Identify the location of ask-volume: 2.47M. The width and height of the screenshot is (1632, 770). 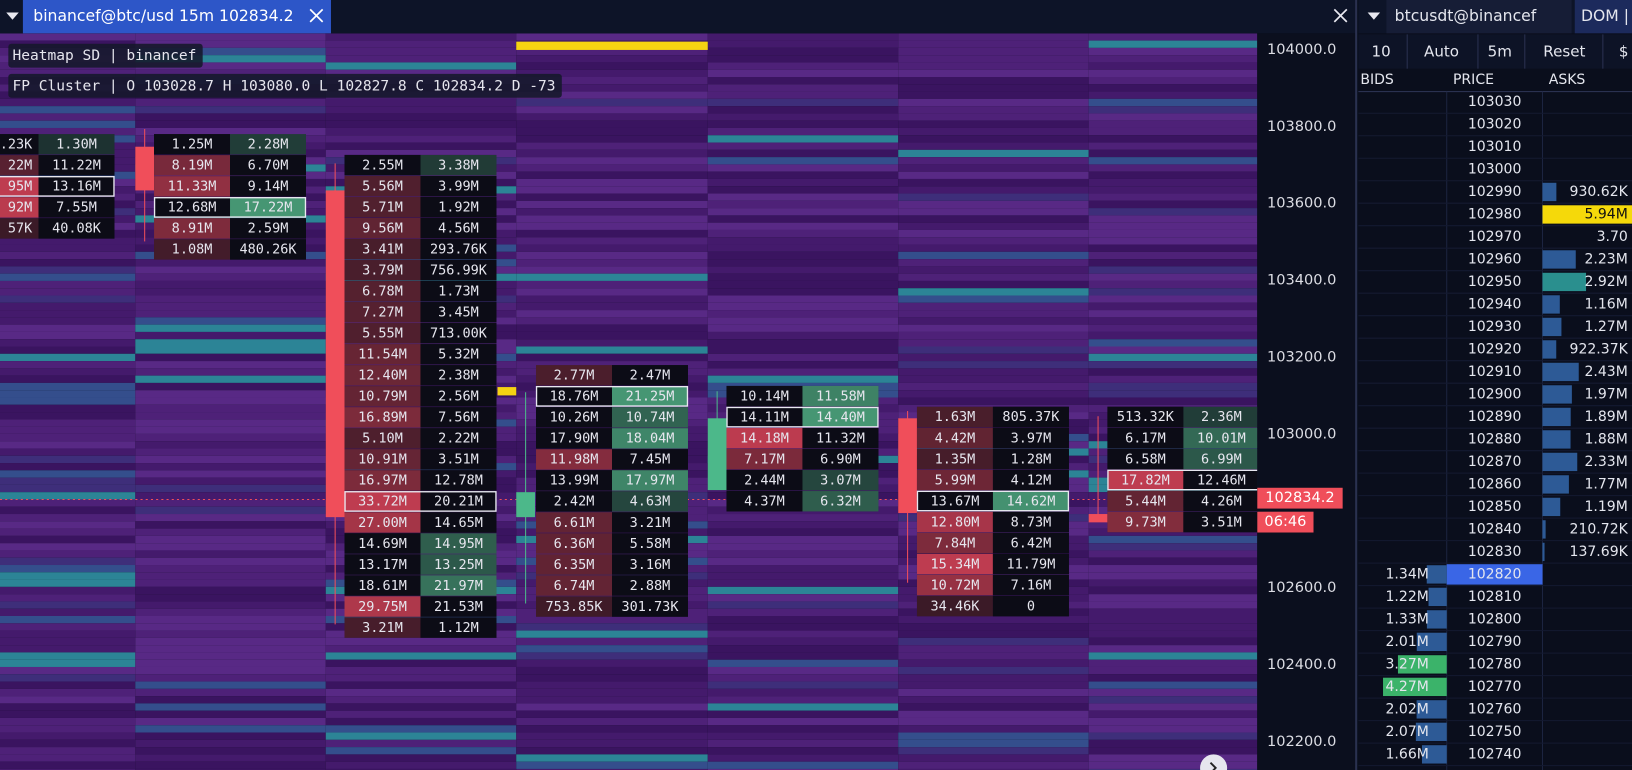
(650, 376).